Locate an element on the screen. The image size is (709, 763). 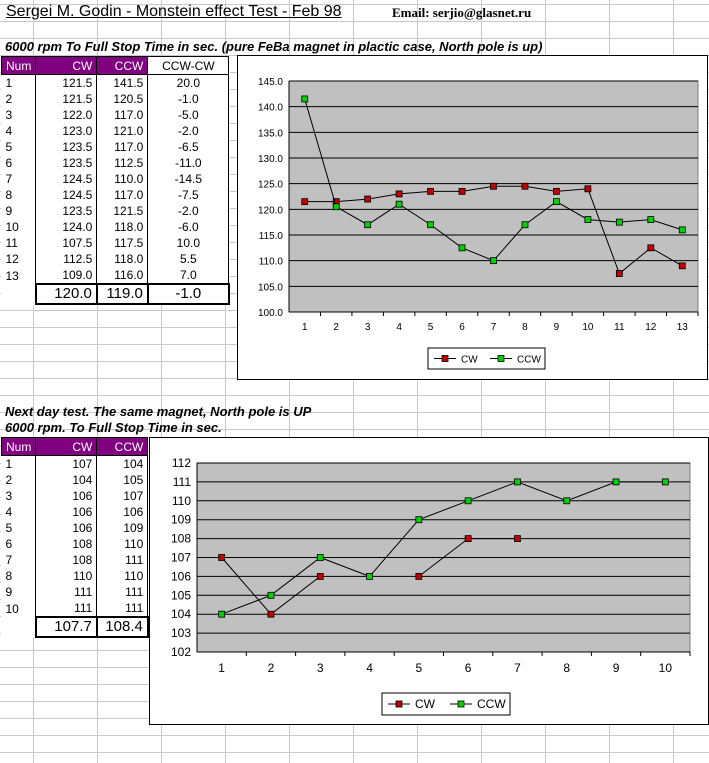
cell-cw: 122.0 is located at coordinates (66, 115).